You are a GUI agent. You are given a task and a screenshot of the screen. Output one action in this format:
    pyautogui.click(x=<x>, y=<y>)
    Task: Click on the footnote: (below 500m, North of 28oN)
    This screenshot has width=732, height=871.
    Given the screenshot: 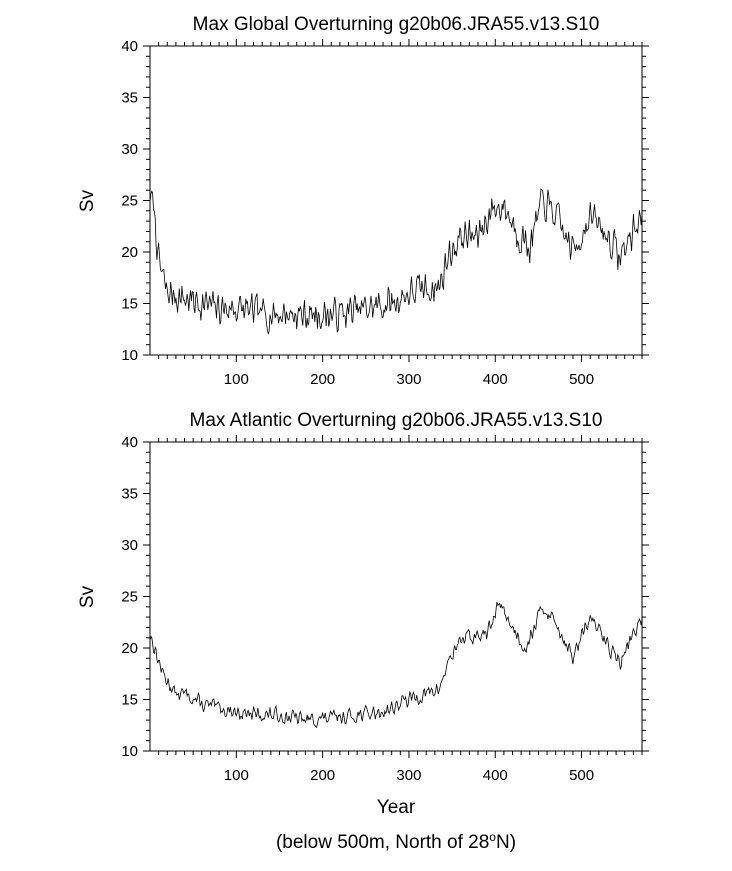 What is the action you would take?
    pyautogui.click(x=396, y=842)
    